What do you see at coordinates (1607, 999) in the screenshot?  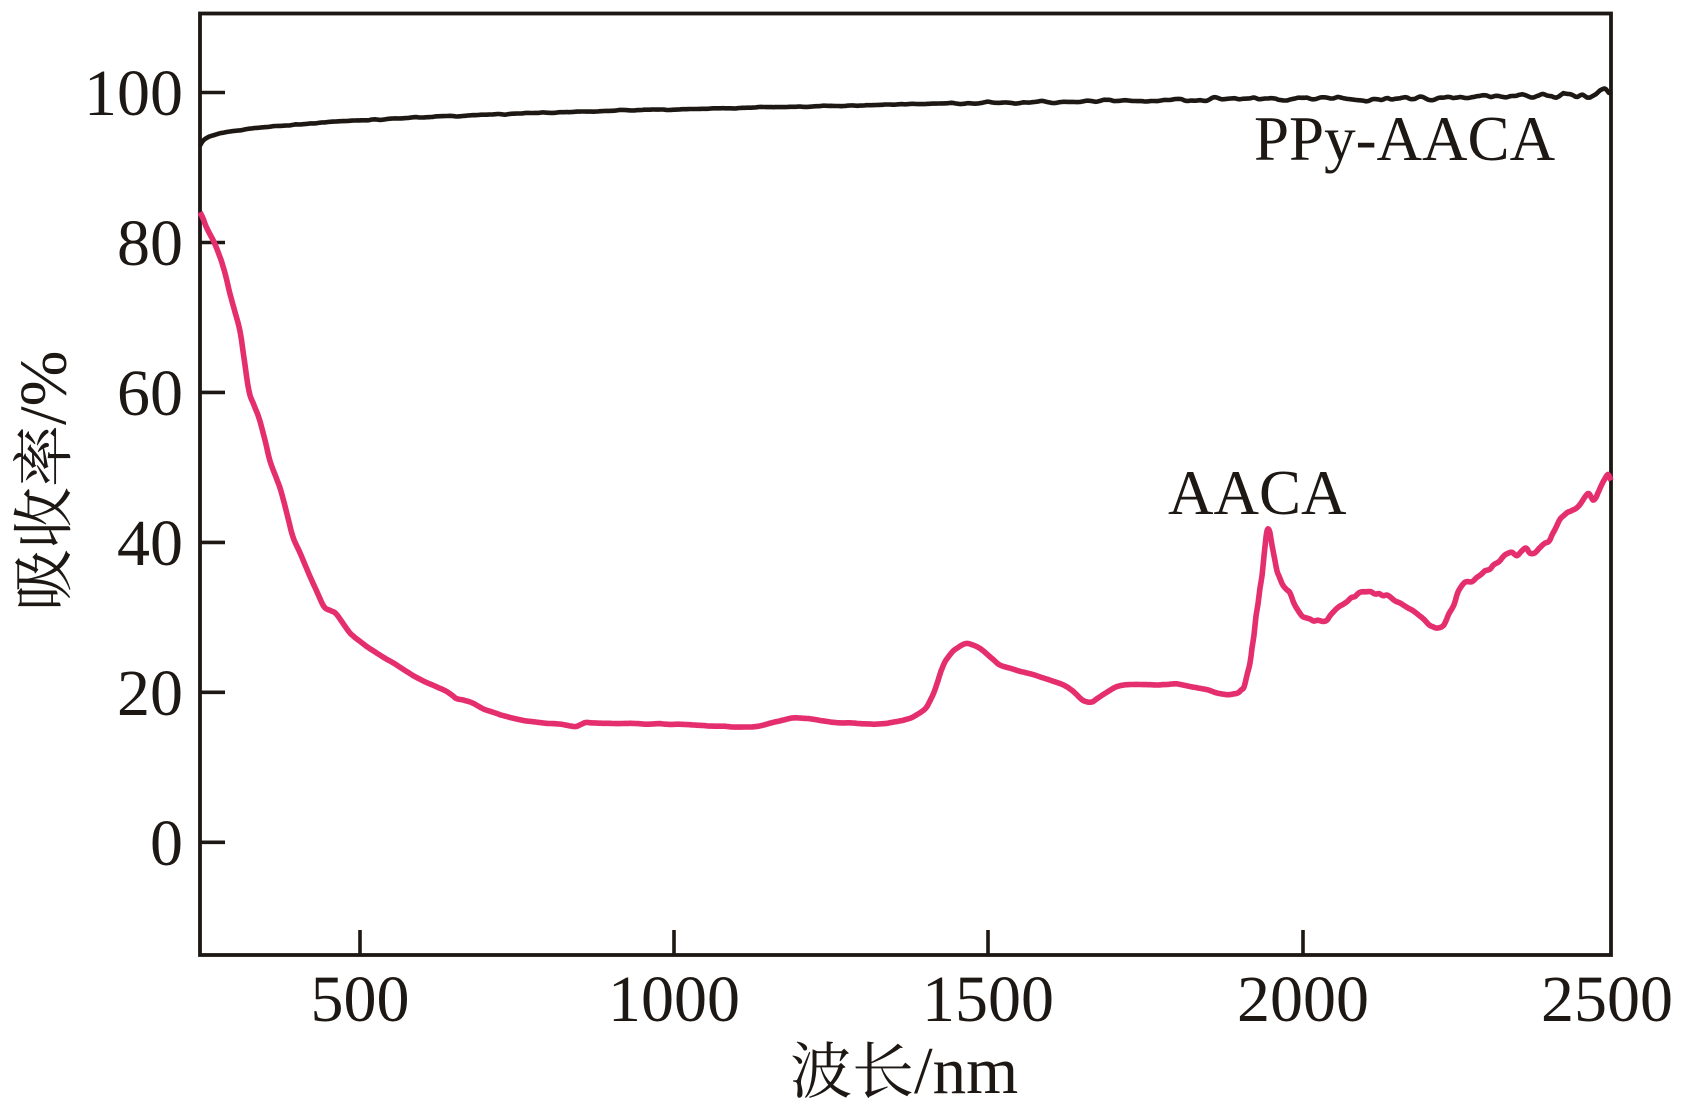 I see `svg-text: 2500` at bounding box center [1607, 999].